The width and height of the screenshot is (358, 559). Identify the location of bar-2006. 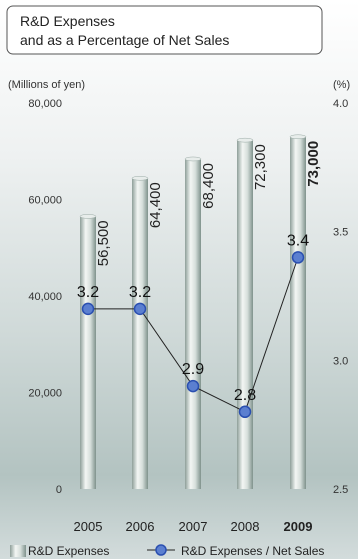
(140, 333).